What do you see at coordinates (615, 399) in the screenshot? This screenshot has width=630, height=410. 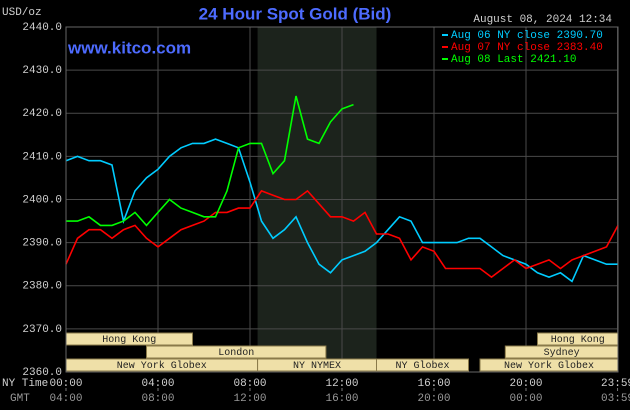 I see `x2-tick-label: 03:59` at bounding box center [615, 399].